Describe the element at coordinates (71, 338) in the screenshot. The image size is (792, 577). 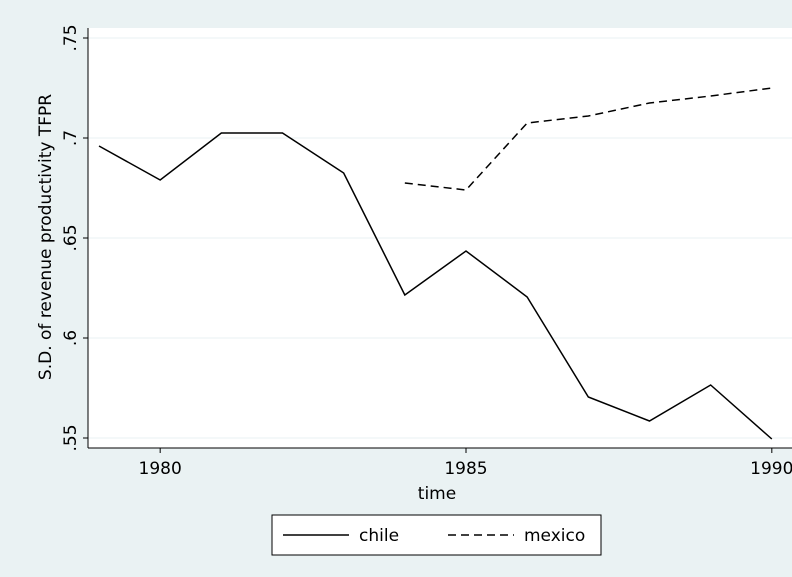
I see `y-tick-label: .6` at that location.